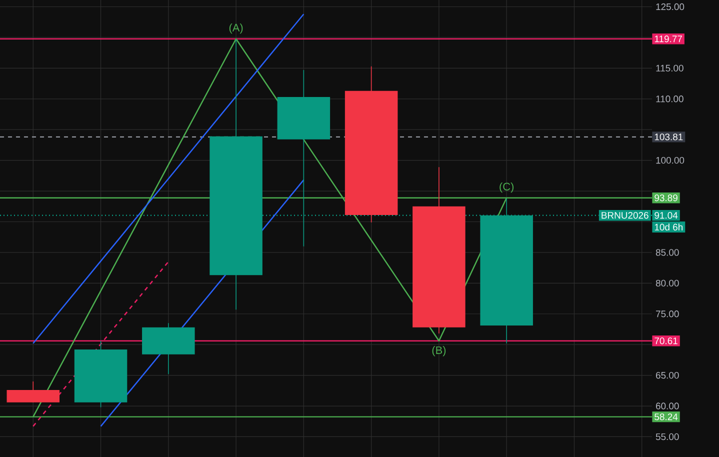  Describe the element at coordinates (507, 187) in the screenshot. I see `annotation: (C)` at that location.